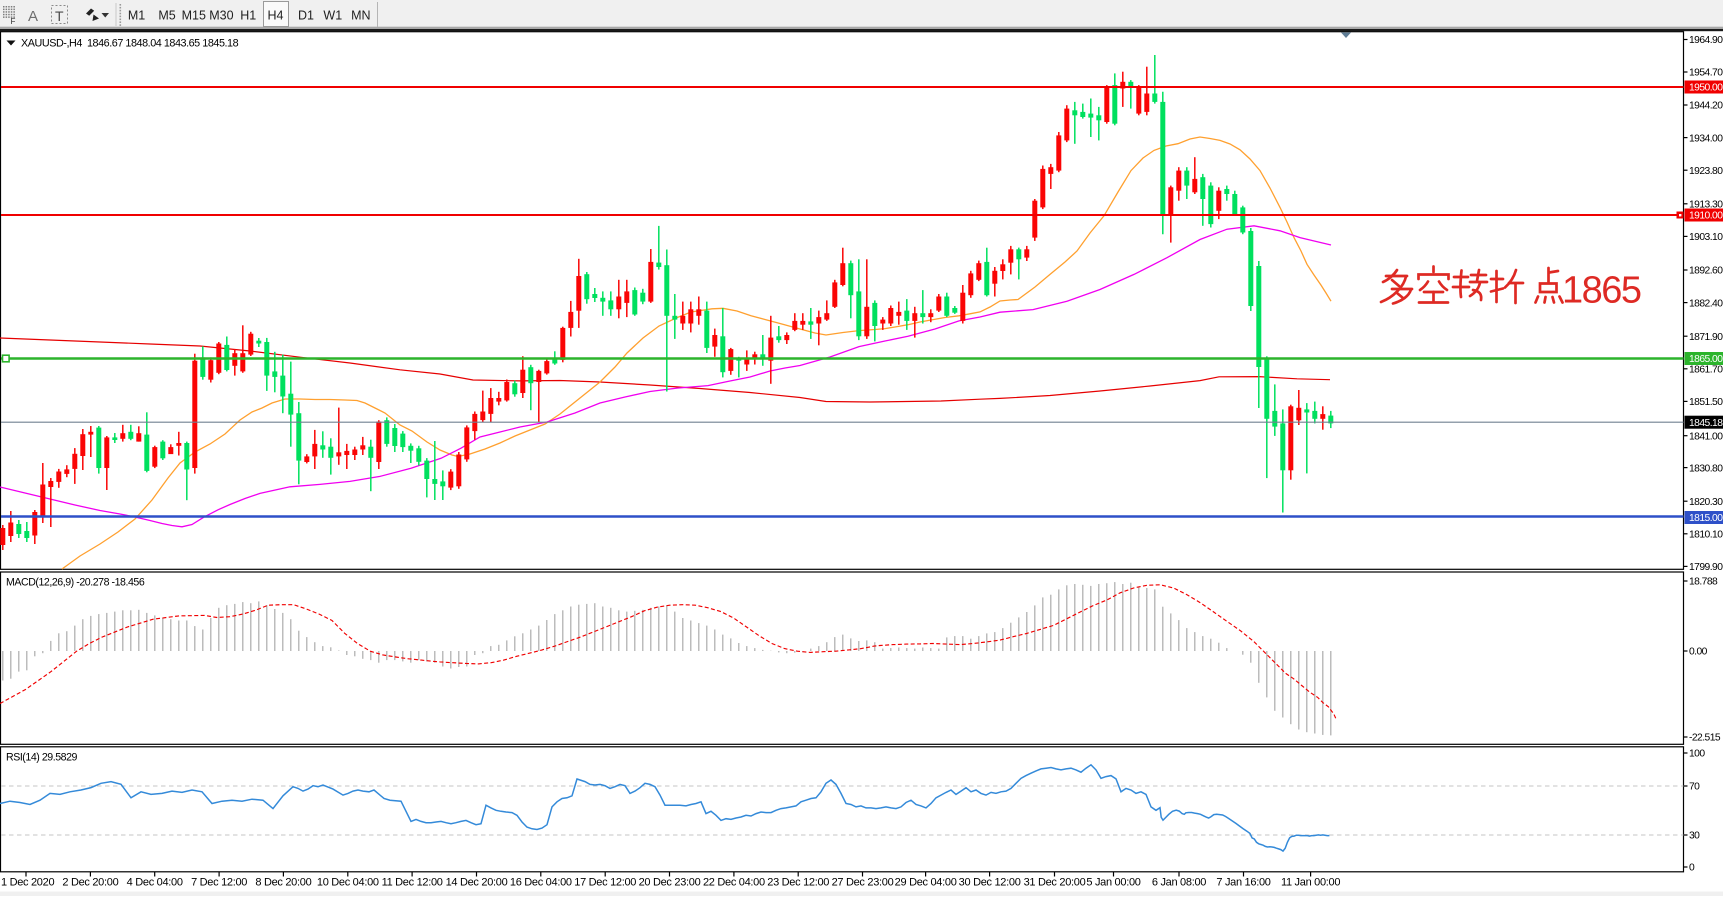 This screenshot has width=1723, height=901. Describe the element at coordinates (1706, 303) in the screenshot. I see `svg-text: 1882.40` at that location.